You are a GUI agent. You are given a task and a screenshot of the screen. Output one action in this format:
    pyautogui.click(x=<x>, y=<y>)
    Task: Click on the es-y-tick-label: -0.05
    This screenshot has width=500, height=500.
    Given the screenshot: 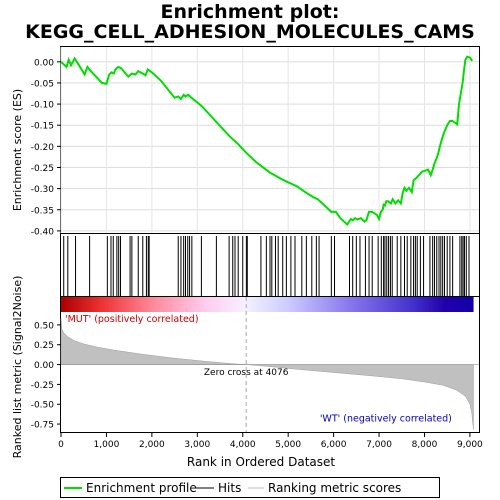 What is the action you would take?
    pyautogui.click(x=42, y=84)
    